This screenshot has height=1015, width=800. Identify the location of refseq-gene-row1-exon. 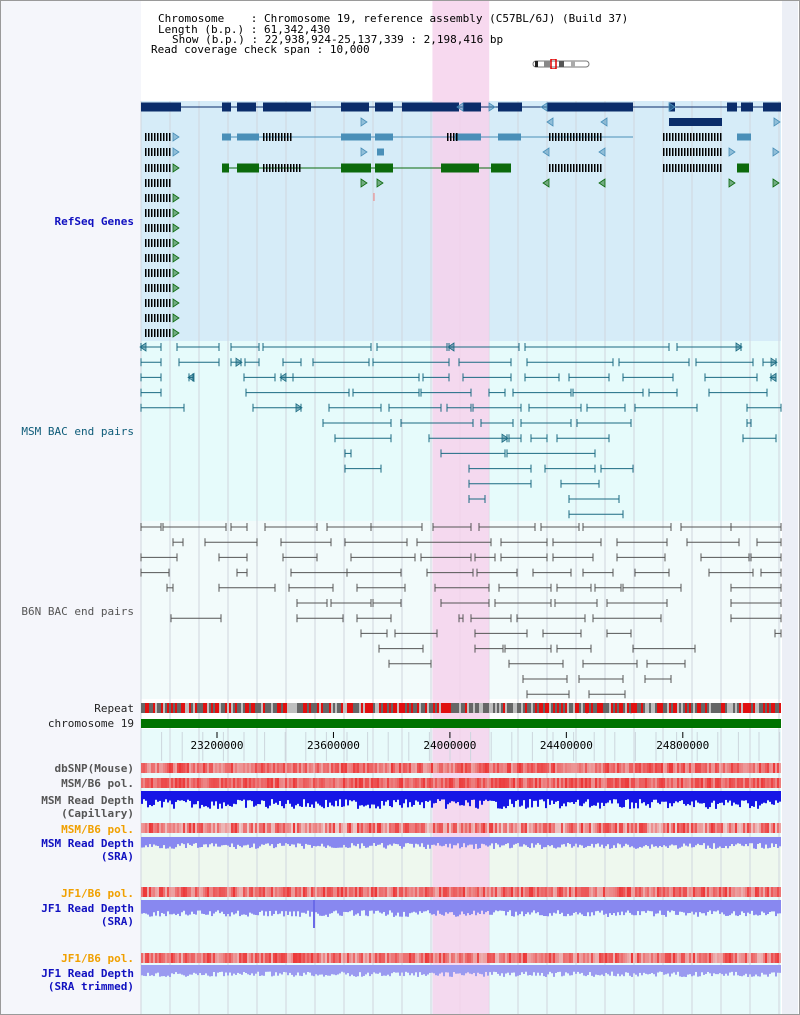
(161, 107).